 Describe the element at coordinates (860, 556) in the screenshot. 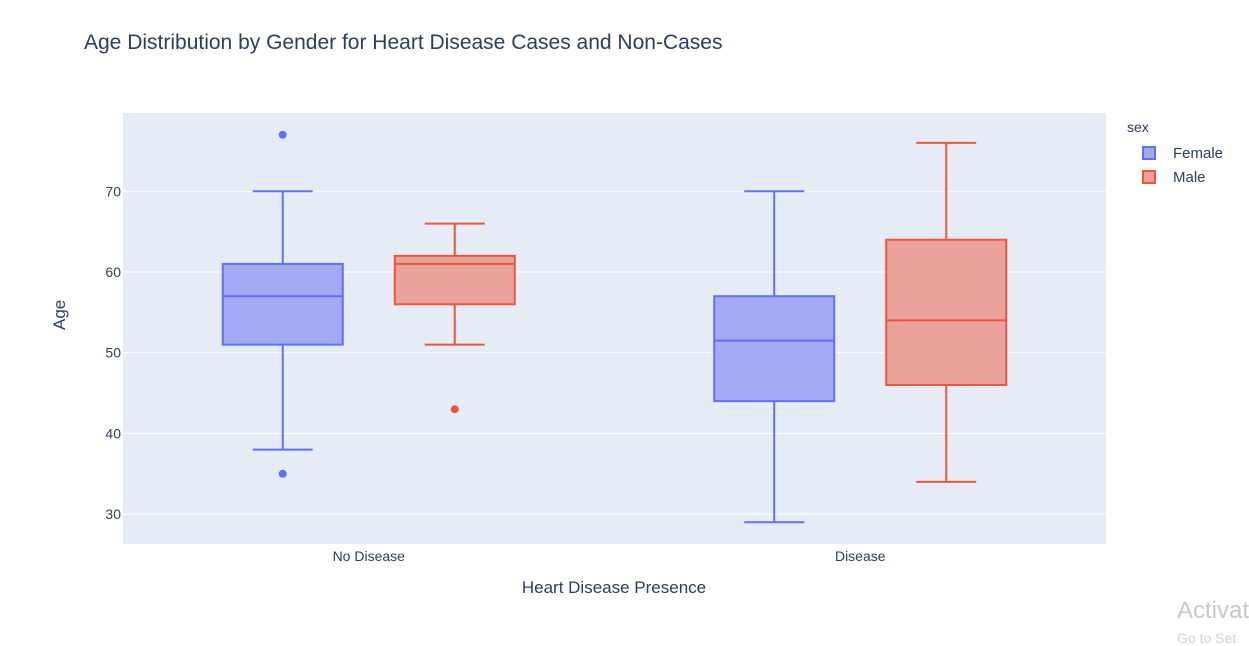

I see `x-tick-label: Disease` at that location.